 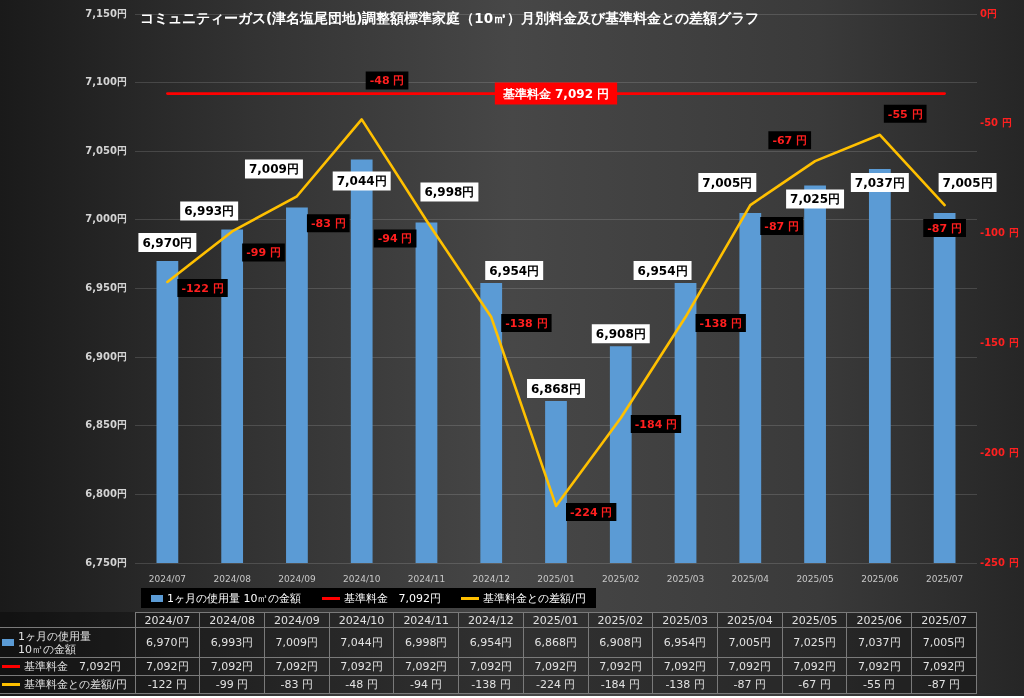 What do you see at coordinates (999, 233) in the screenshot?
I see `y2-tick-label: -100 円` at bounding box center [999, 233].